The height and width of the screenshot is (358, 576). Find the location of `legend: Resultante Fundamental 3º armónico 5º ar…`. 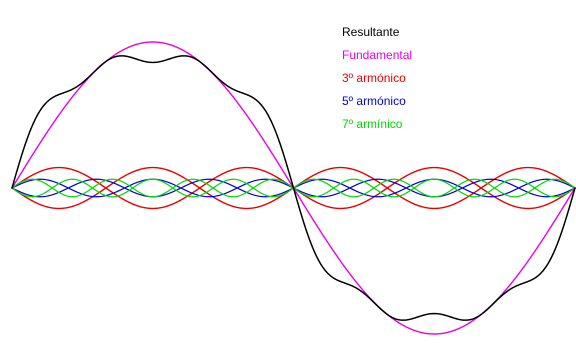

legend: Resultante Fundamental 3º armónico 5º ar… is located at coordinates (377, 78).